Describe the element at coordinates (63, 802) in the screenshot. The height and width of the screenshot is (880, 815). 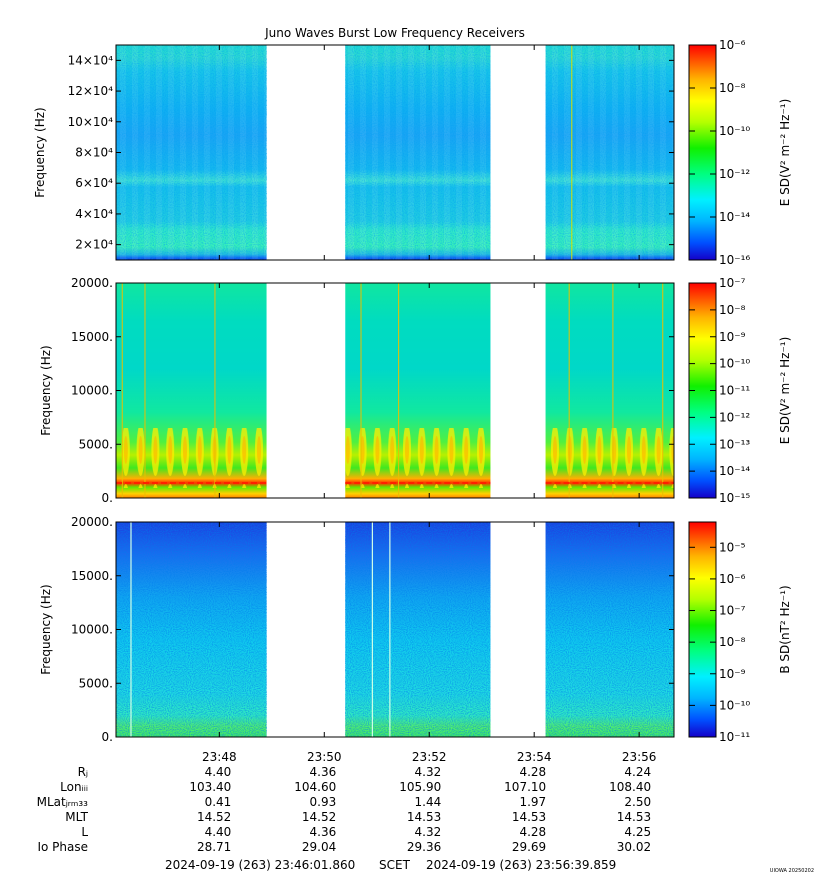
I see `ephemeris-row-label: MLatⱼᵣₘ₃₃` at that location.